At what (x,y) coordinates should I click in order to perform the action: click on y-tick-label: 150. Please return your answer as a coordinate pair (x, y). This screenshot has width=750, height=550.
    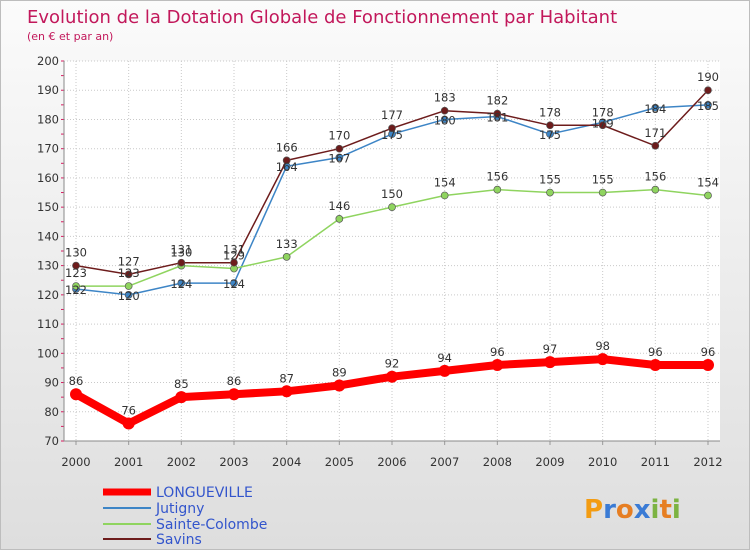
    Looking at the image, I should click on (48, 207).